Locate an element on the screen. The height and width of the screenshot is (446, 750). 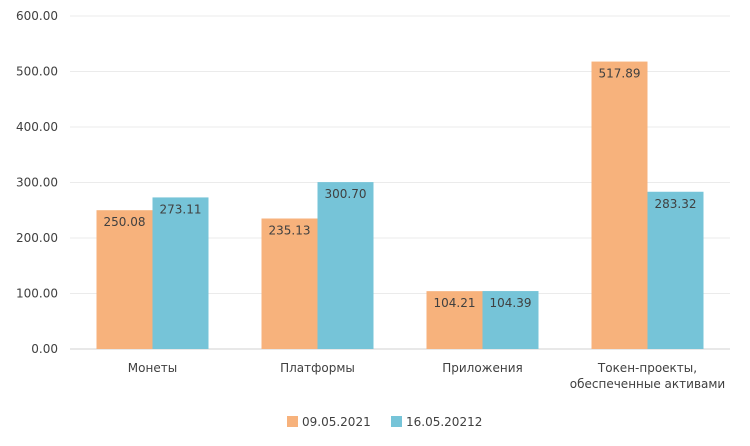
data-label: 104.21 is located at coordinates (455, 303).